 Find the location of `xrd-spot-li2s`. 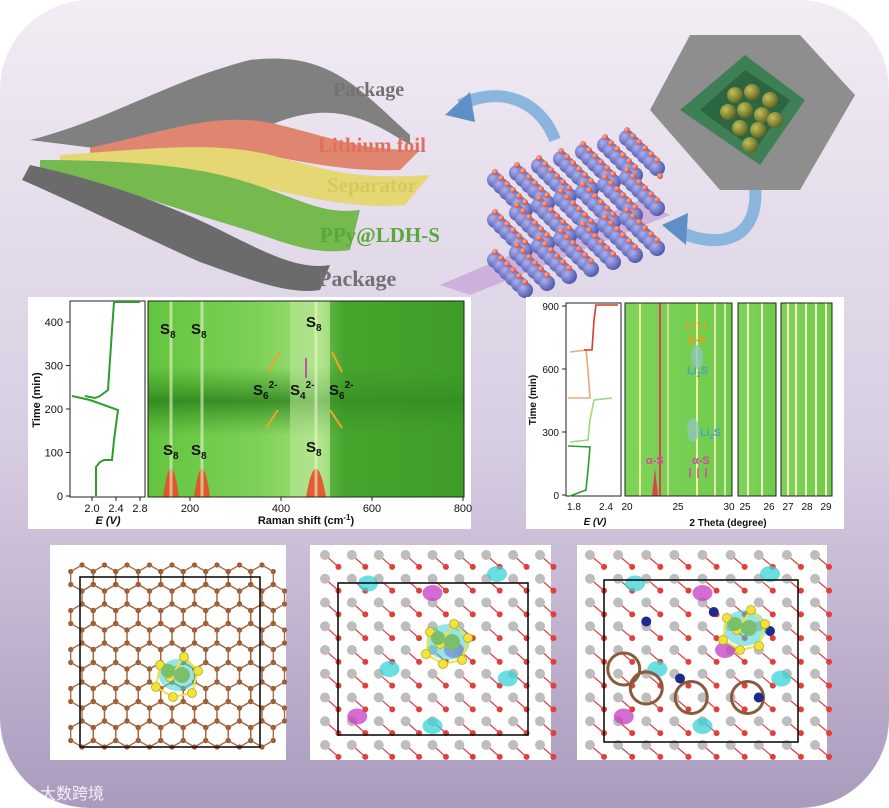

xrd-spot-li2s is located at coordinates (697, 357).